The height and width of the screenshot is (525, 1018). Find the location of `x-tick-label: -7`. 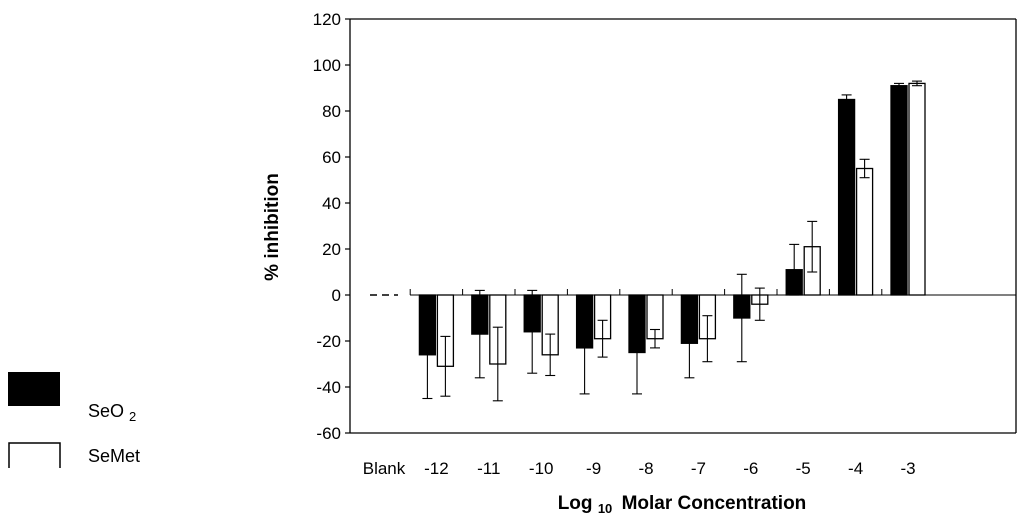

x-tick-label: -7 is located at coordinates (698, 468).